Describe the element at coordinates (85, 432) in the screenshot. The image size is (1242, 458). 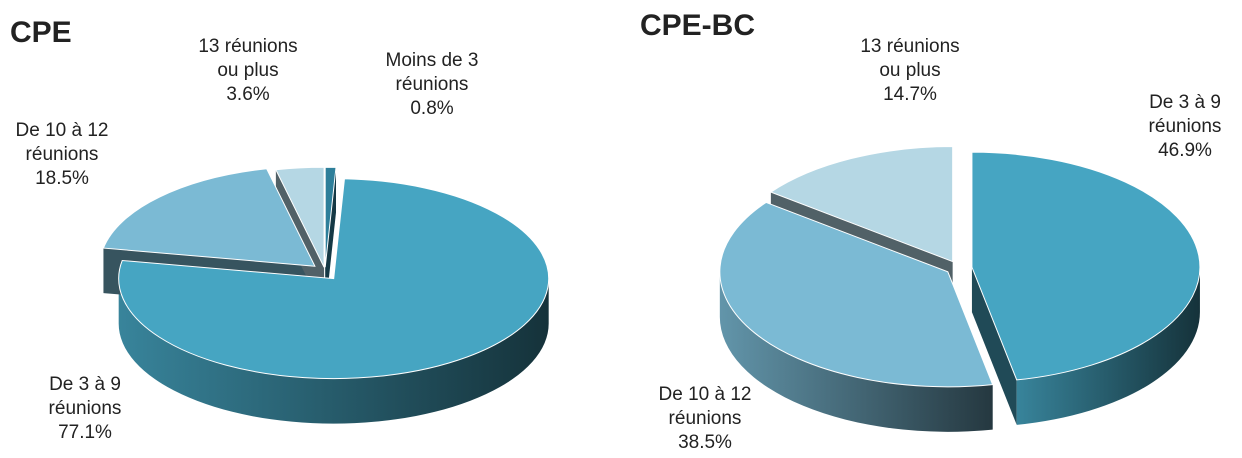
I see `value-label: 77.1%` at that location.